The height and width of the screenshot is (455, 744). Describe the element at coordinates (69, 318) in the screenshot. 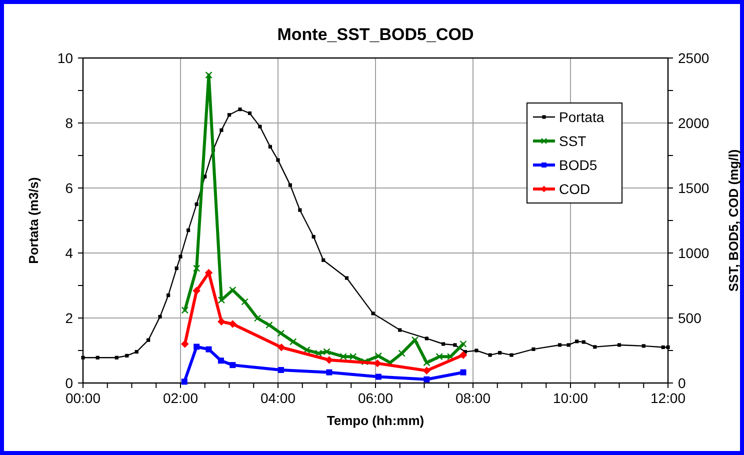

I see `y-tick-label: 2` at that location.